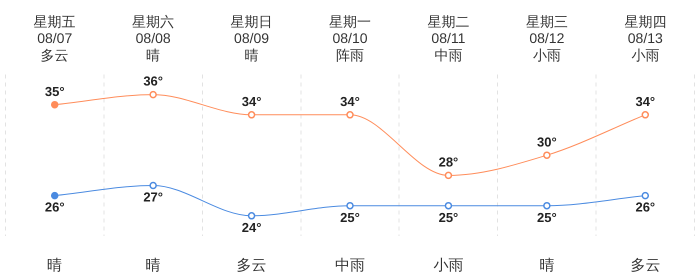 The image size is (700, 280). What do you see at coordinates (350, 265) in the screenshot?
I see `text: 中雨` at bounding box center [350, 265].